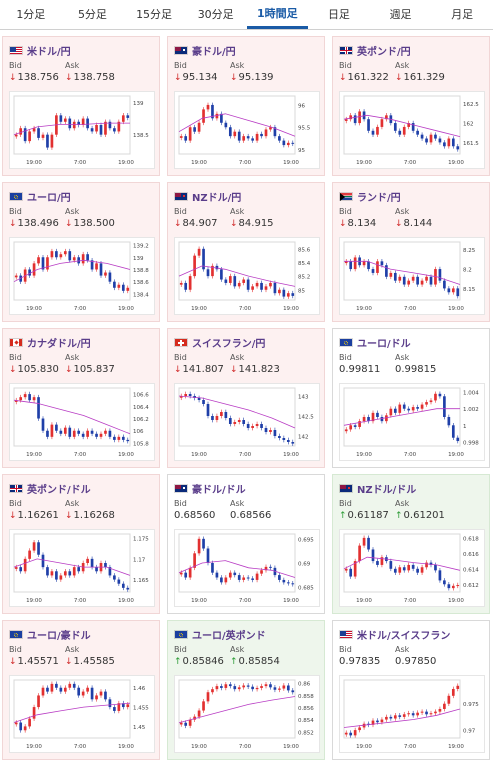 The image size is (493, 761). I want to click on mini-candle-chart: 0.86 0.858 0.856 0.854 0.852 19:00 7:00 19:00, so click(247, 714).